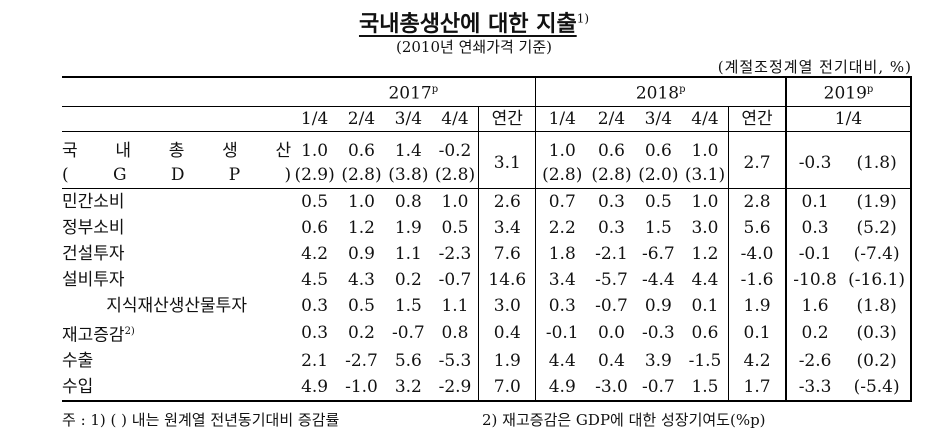 The height and width of the screenshot is (447, 948). What do you see at coordinates (176, 254) in the screenshot?
I see `row-label: 건설투자` at bounding box center [176, 254].